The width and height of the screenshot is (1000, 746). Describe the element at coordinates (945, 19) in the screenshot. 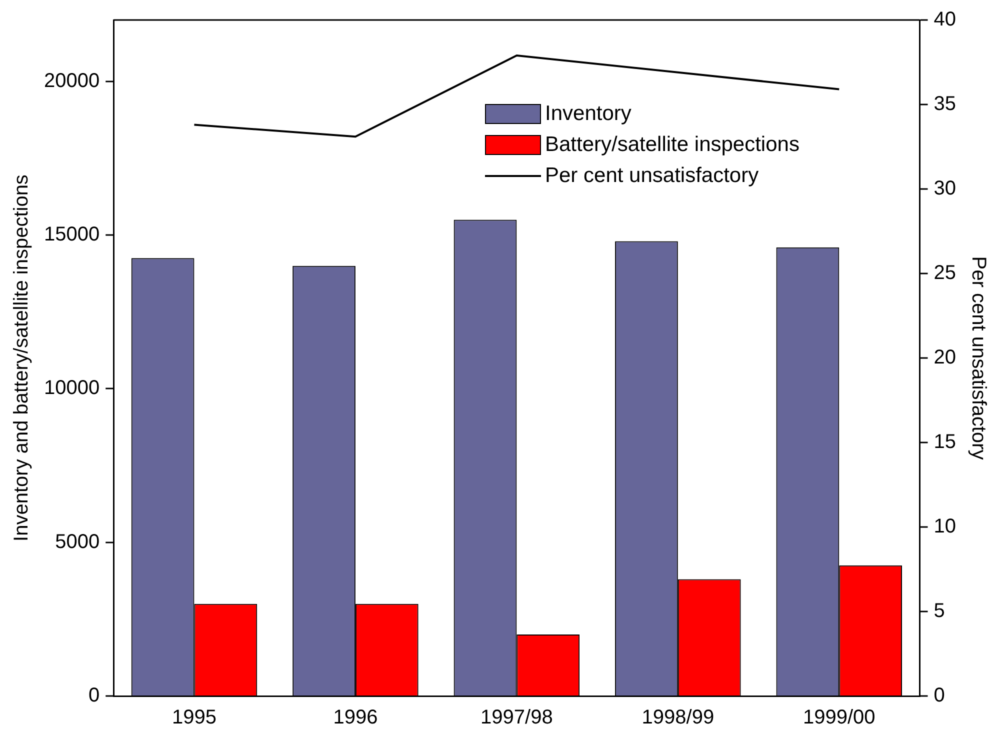

I see `y2-tick-label: 40` at that location.